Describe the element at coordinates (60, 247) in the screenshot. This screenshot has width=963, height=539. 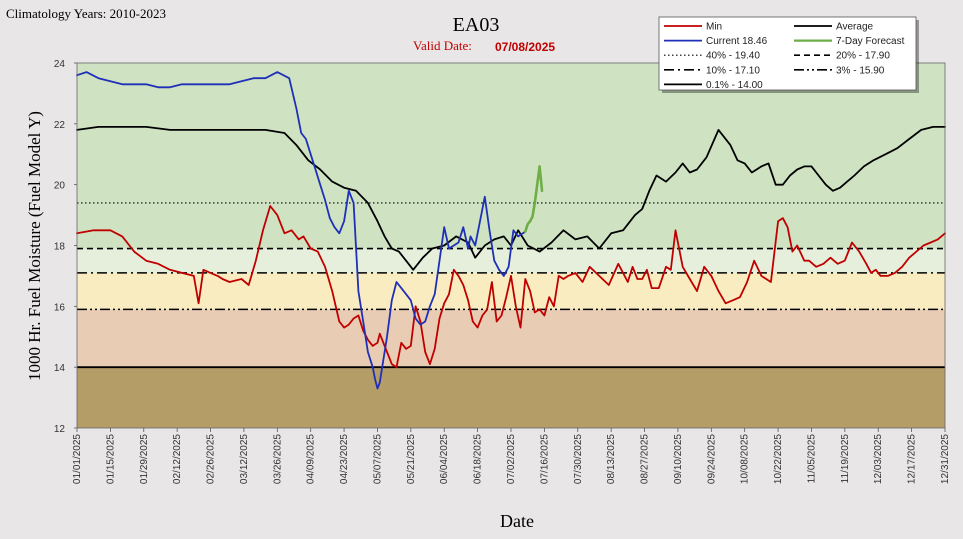
I see `y-tick-label: 18` at that location.